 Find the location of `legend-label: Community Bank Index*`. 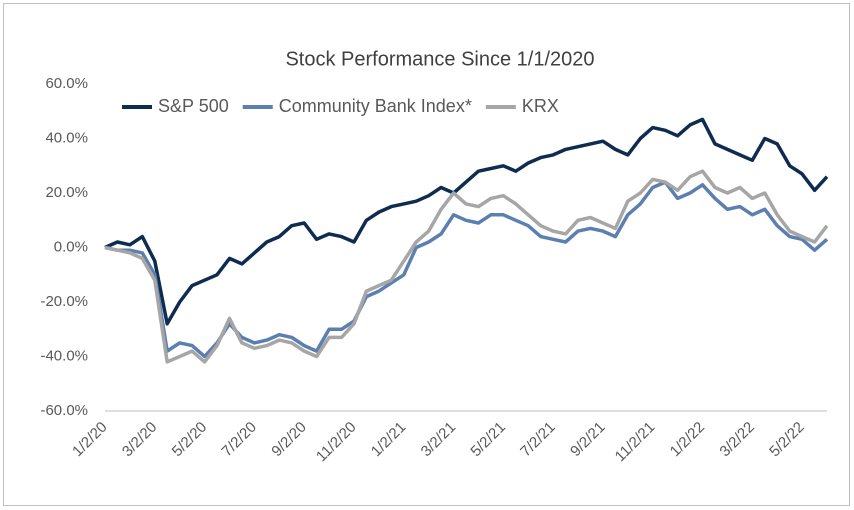

legend-label: Community Bank Index* is located at coordinates (375, 106).